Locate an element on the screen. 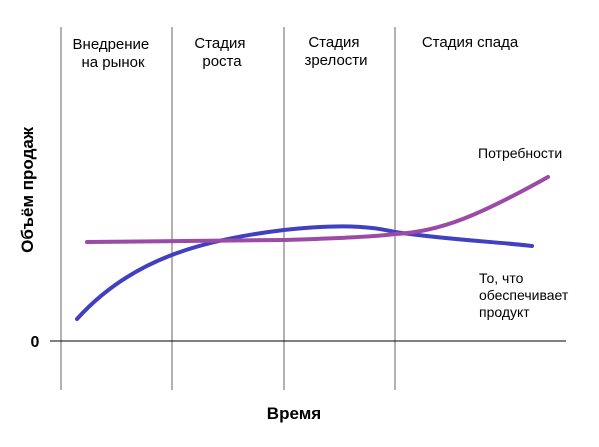 The width and height of the screenshot is (599, 447). stage-label-growth-line-1: Стадия is located at coordinates (219, 43).